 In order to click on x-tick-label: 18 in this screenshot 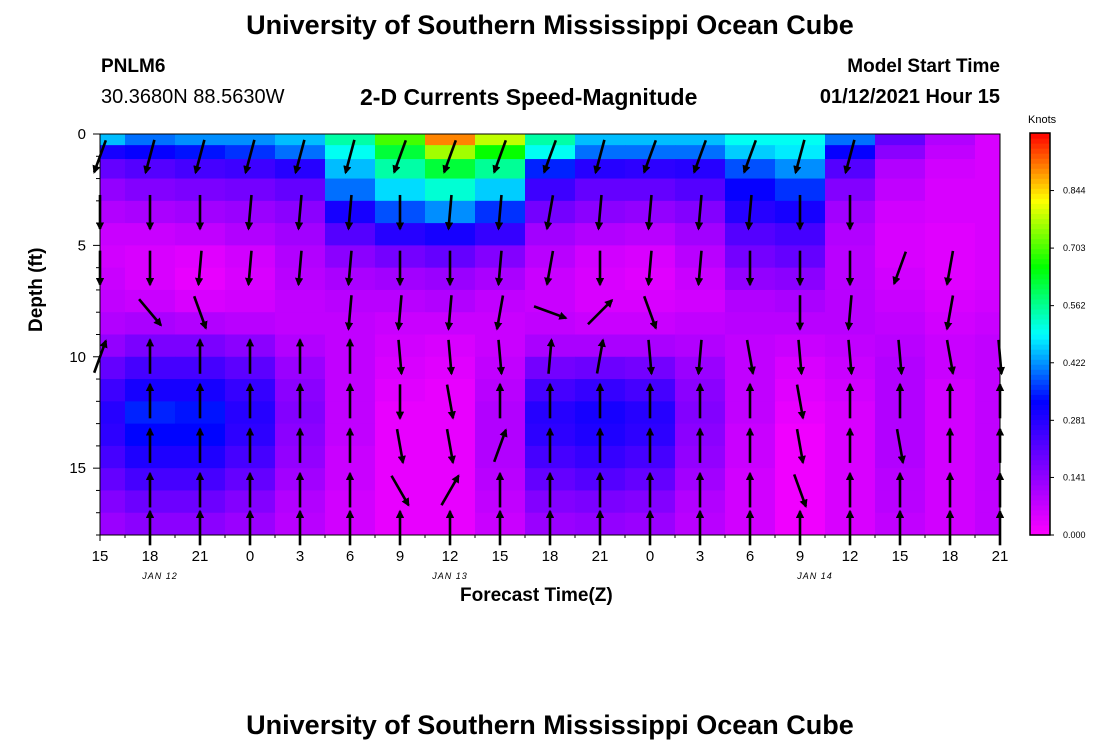, I will do `click(550, 556)`.